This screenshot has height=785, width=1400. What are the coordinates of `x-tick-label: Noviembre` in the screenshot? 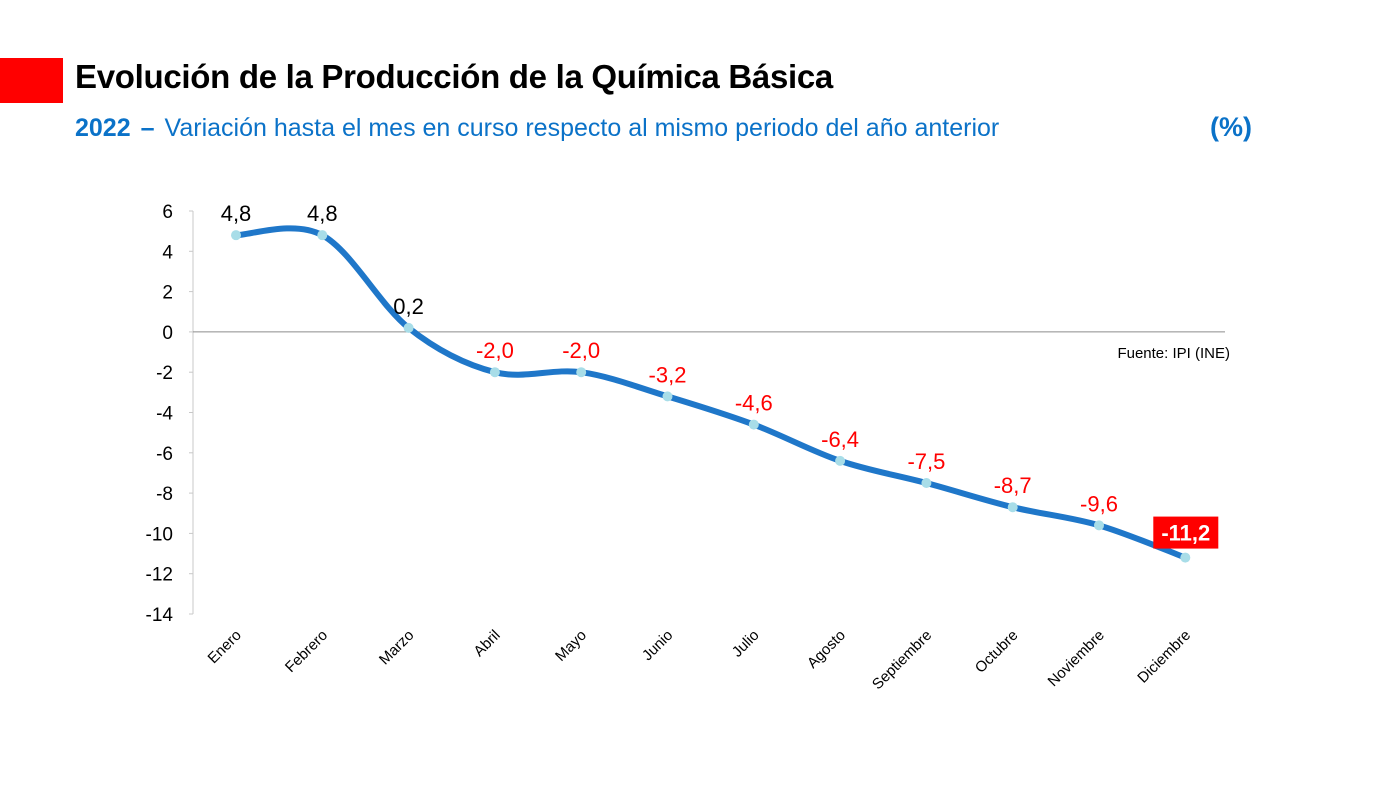 It's located at (1076, 658).